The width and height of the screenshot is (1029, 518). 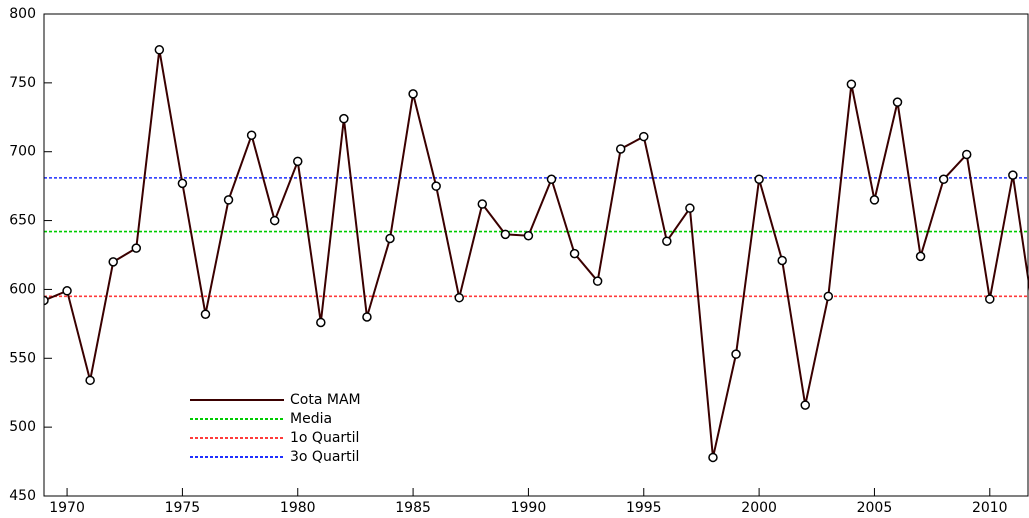 I want to click on x-tick-label: 2000, so click(x=759, y=508).